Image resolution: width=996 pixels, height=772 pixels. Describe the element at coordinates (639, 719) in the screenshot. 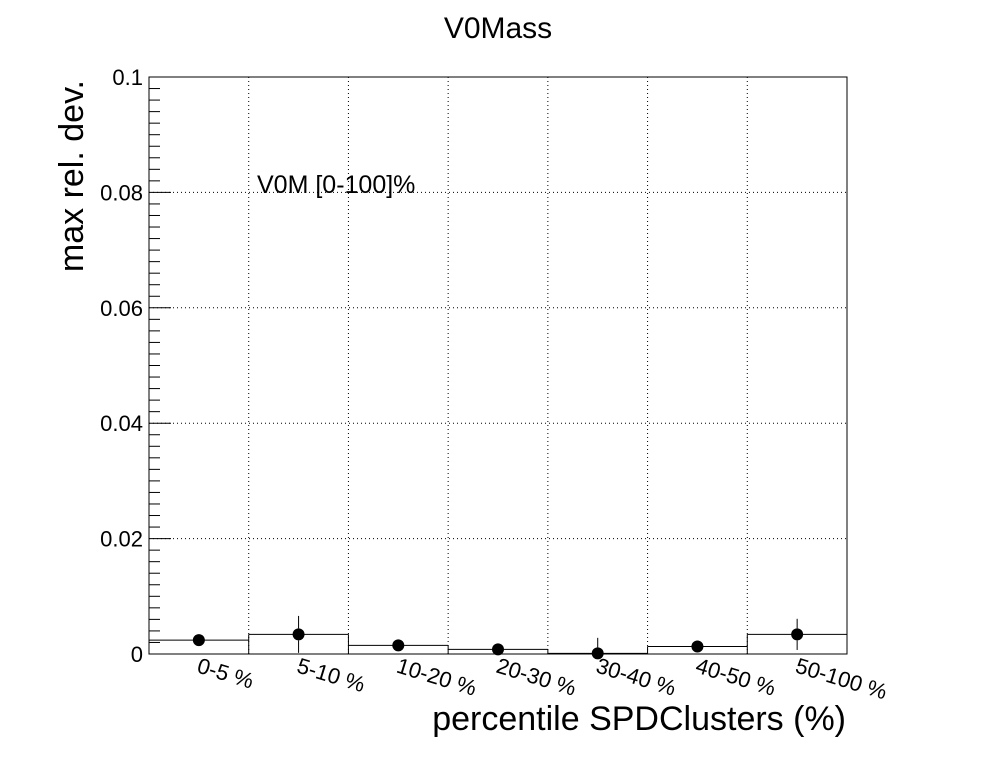

I see `x-axis-label: percentile SPDClusters (%)` at that location.